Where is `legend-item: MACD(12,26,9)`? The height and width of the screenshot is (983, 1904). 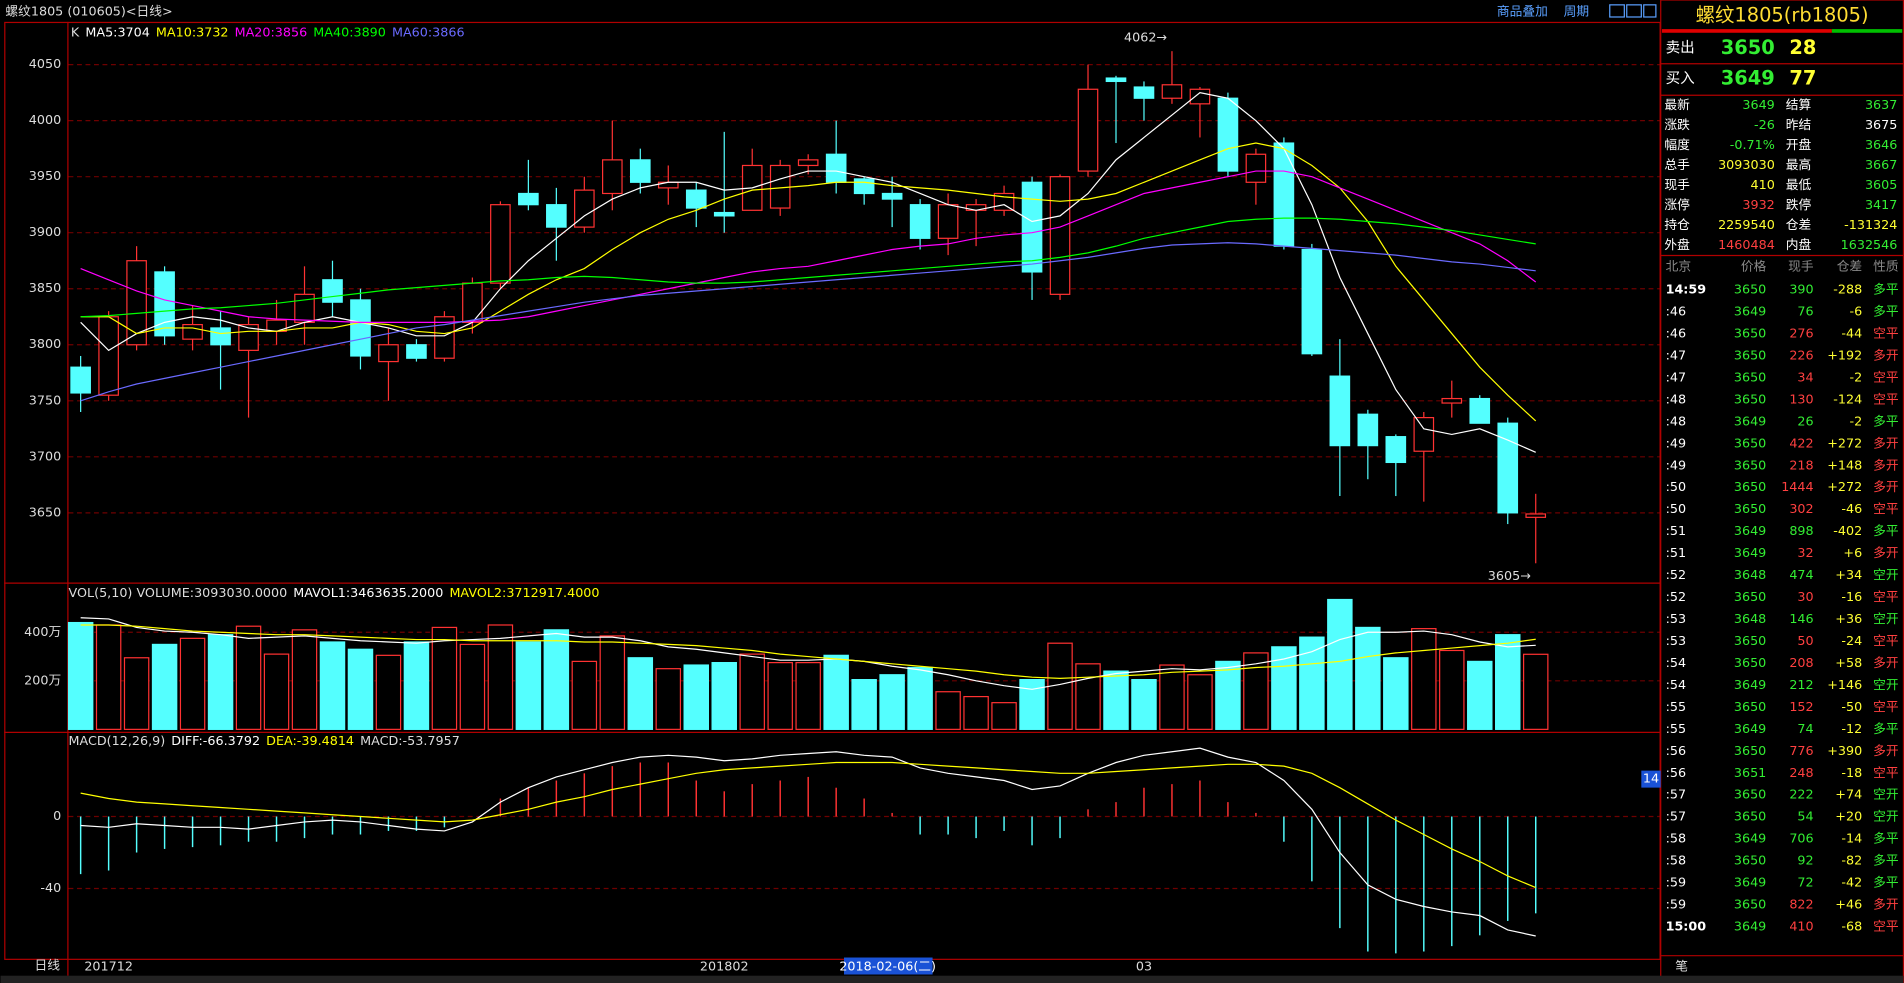
legend-item: MACD(12,26,9) is located at coordinates (117, 741).